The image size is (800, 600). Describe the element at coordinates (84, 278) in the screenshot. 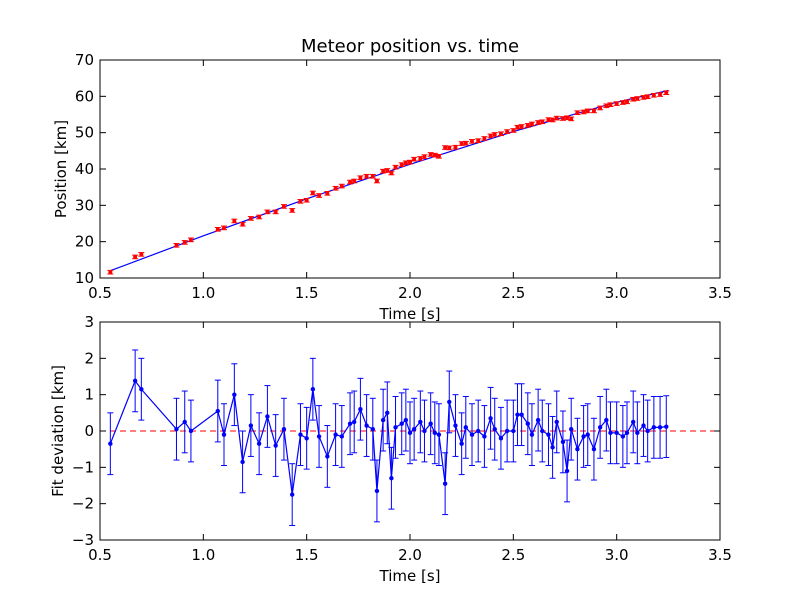

I see `position-y-tick-label: 10` at that location.